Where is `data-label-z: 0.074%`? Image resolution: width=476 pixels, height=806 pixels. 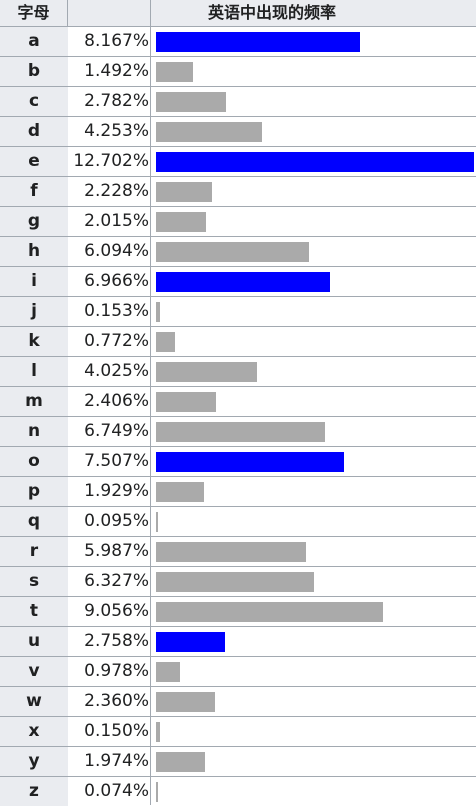 data-label-z: 0.074% is located at coordinates (116, 791).